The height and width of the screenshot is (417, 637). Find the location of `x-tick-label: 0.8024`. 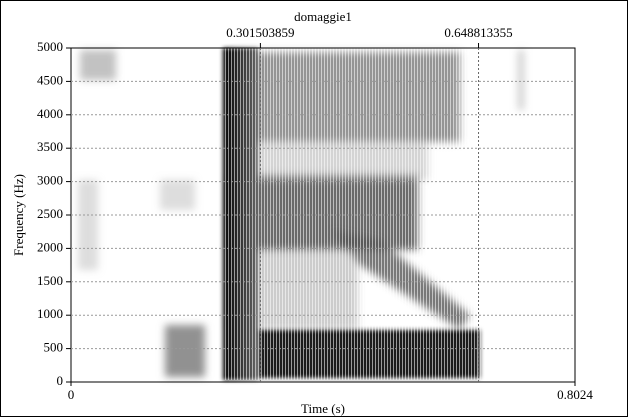

x-tick-label: 0.8024 is located at coordinates (575, 394).